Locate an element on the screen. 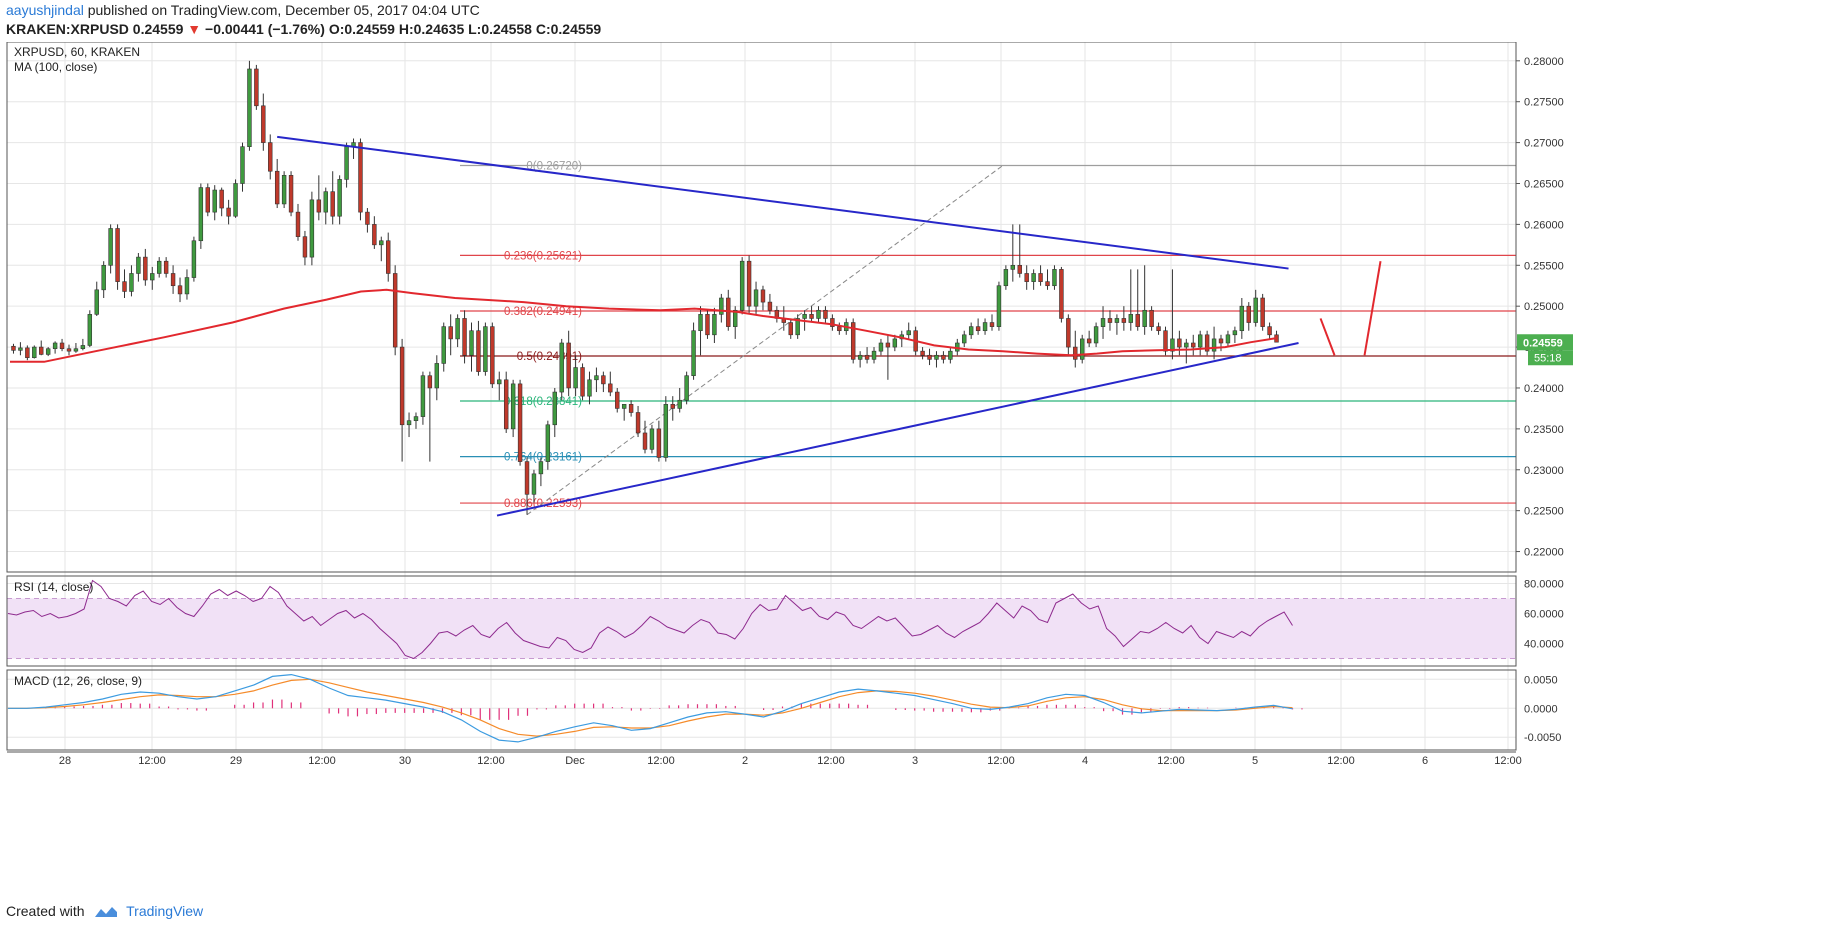  x-tick-label: 28 is located at coordinates (65, 761).